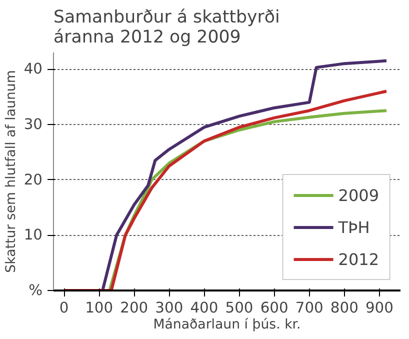 The height and width of the screenshot is (339, 409). Describe the element at coordinates (134, 308) in the screenshot. I see `x-tick-label: 200` at that location.